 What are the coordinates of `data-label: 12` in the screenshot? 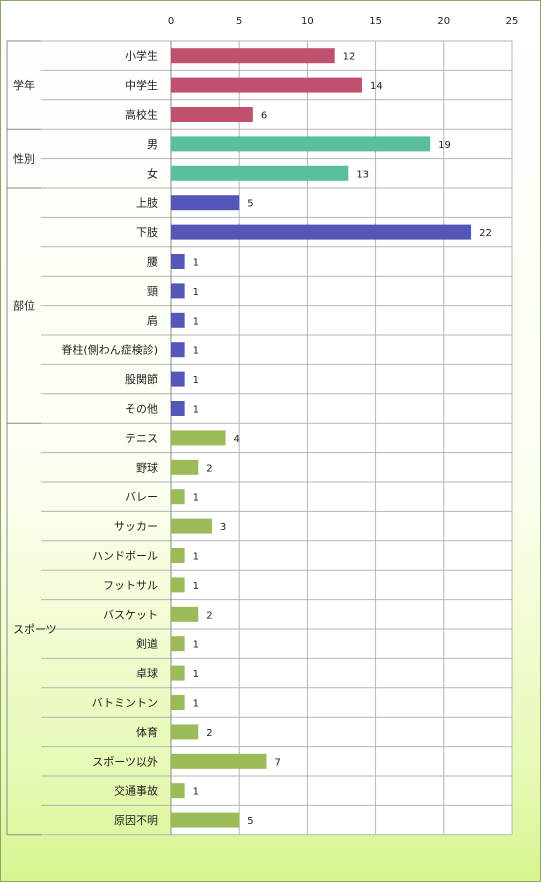 It's located at (349, 57).